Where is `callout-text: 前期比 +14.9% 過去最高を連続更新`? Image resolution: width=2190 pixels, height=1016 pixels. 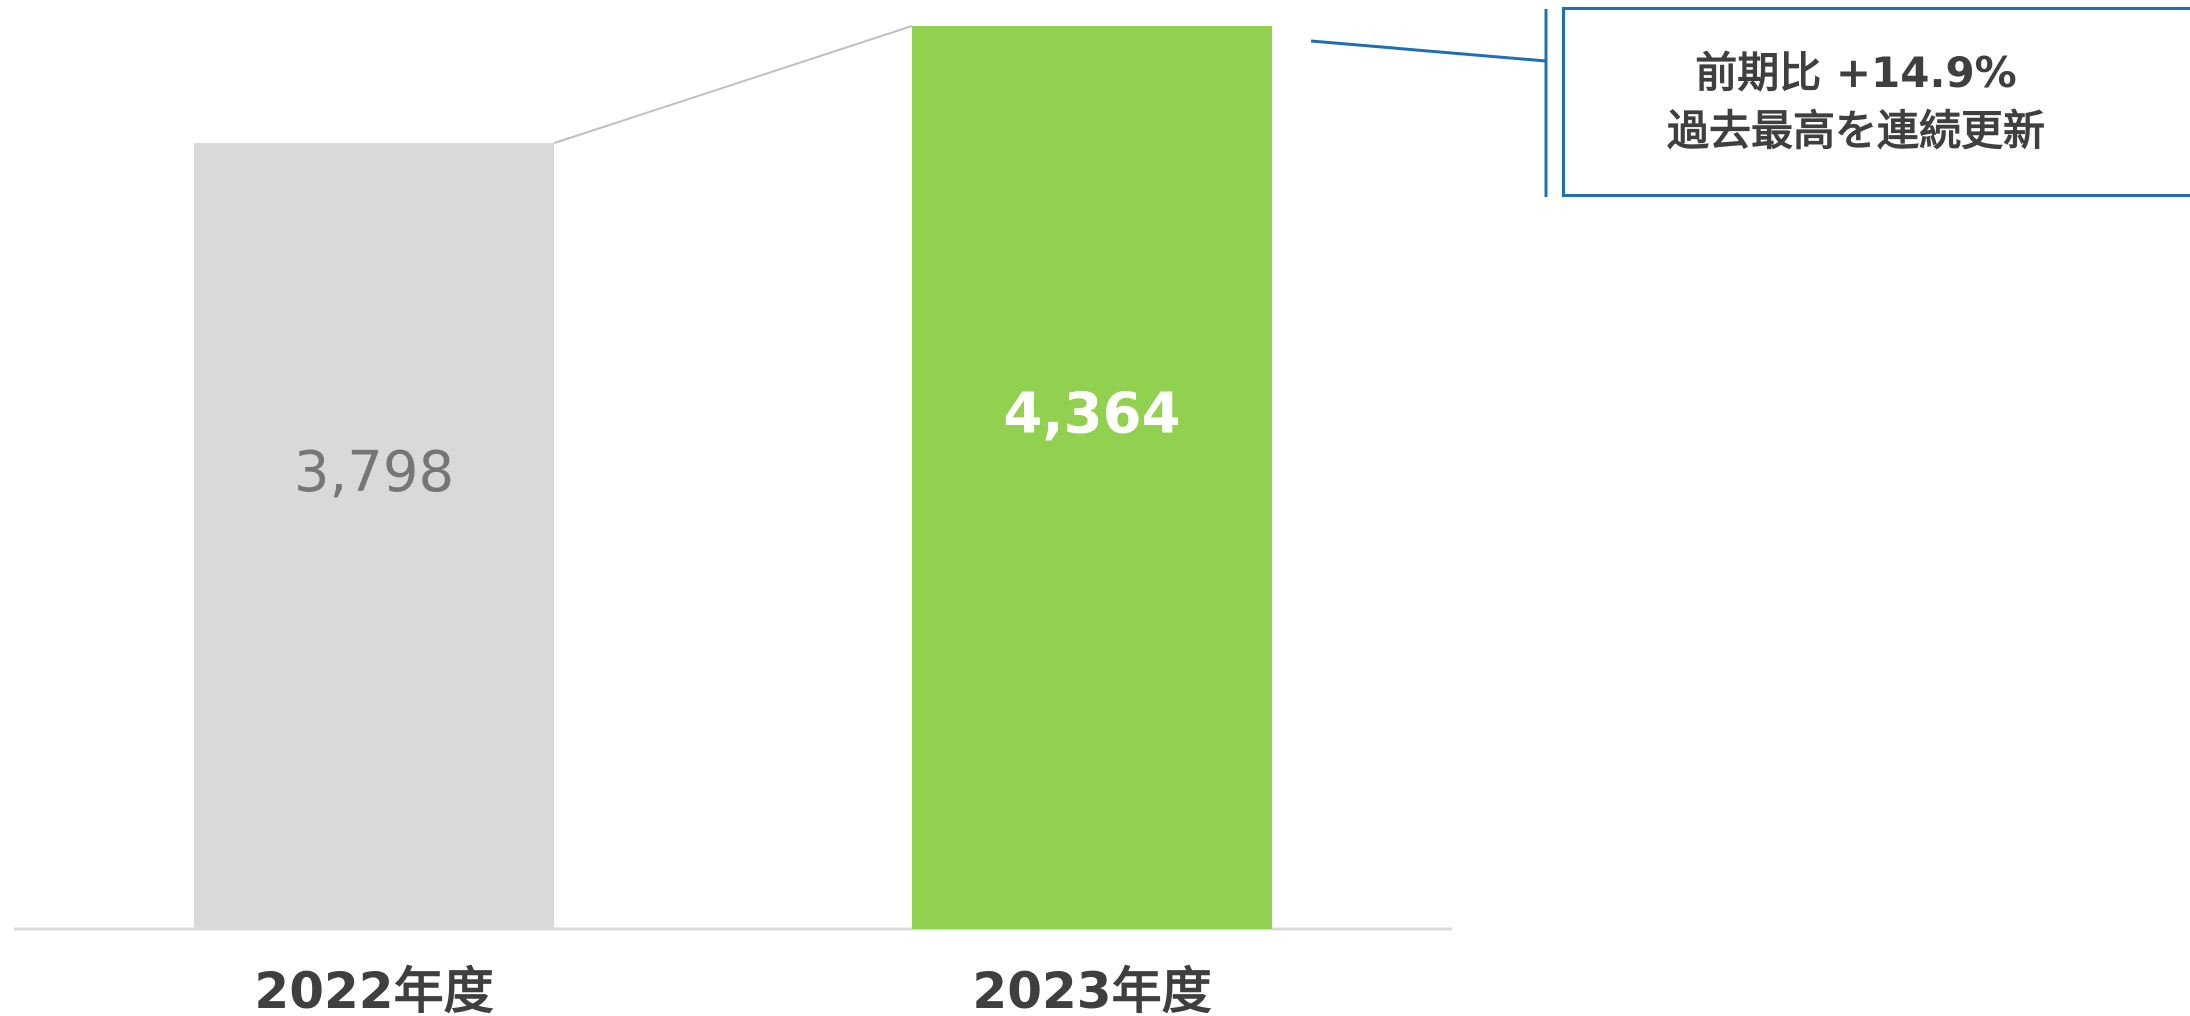
callout-text: 前期比 +14.9% 過去最高を連続更新 is located at coordinates (1876, 102).